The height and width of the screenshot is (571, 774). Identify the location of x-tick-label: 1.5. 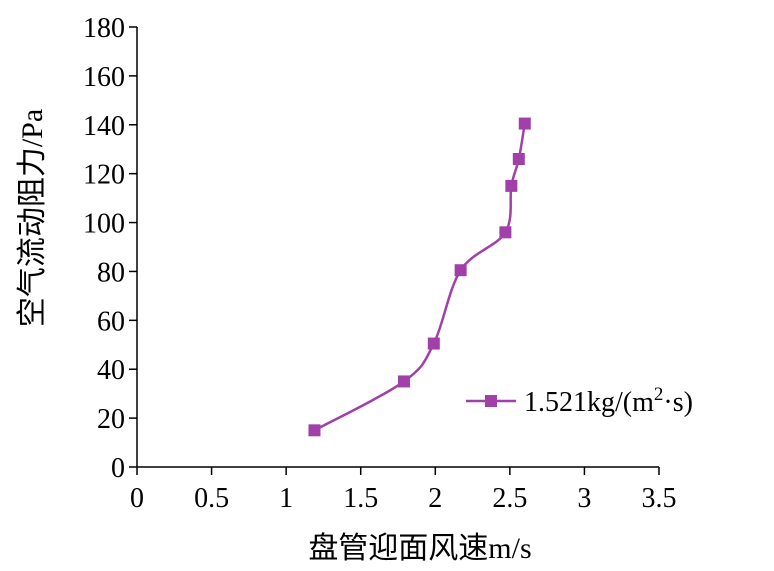
(360, 498).